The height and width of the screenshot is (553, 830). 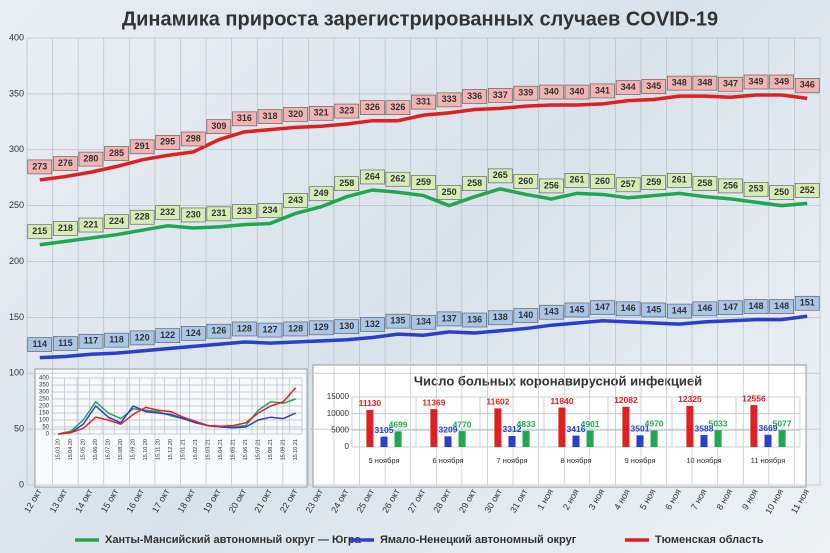 What do you see at coordinates (423, 322) in the screenshot?
I see `value-label: 134` at bounding box center [423, 322].